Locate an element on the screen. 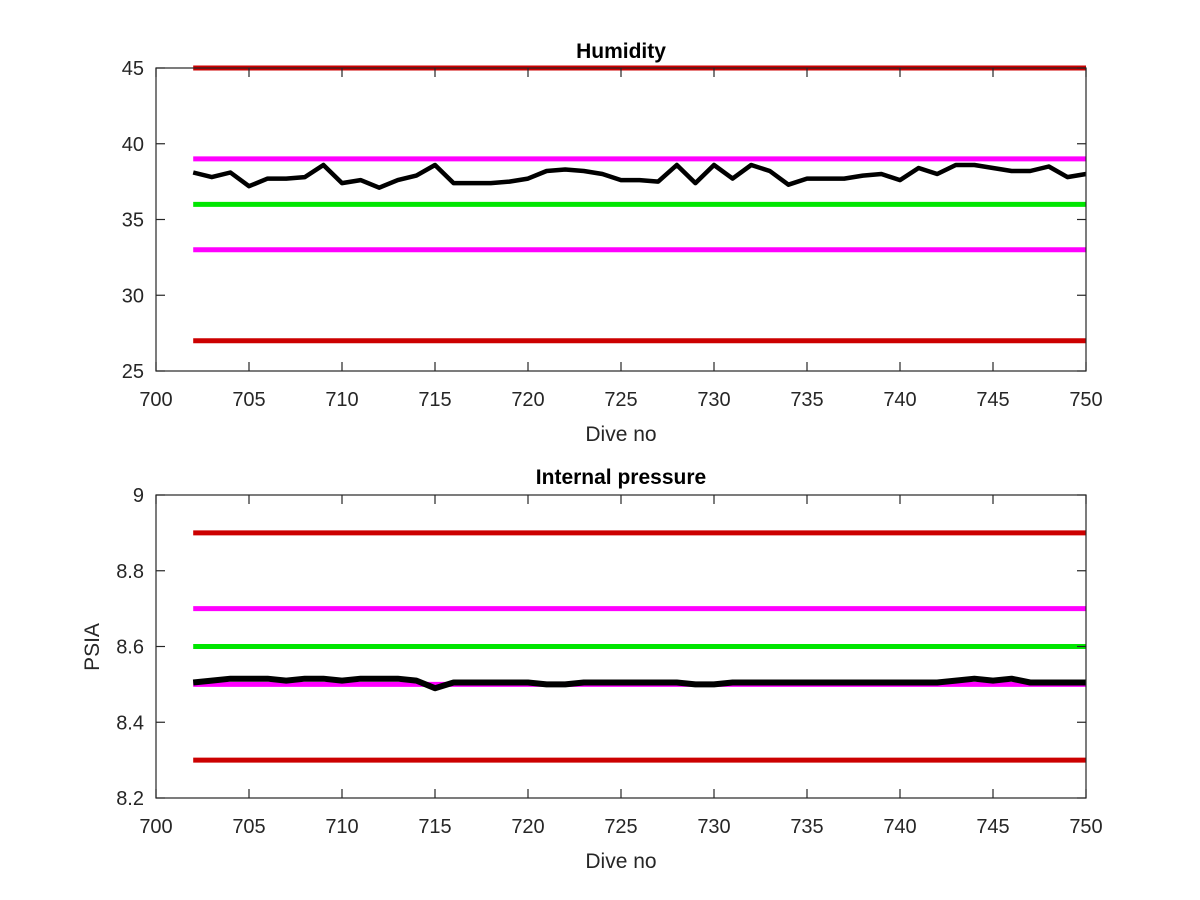 The height and width of the screenshot is (900, 1200). humidity-series is located at coordinates (639, 176).